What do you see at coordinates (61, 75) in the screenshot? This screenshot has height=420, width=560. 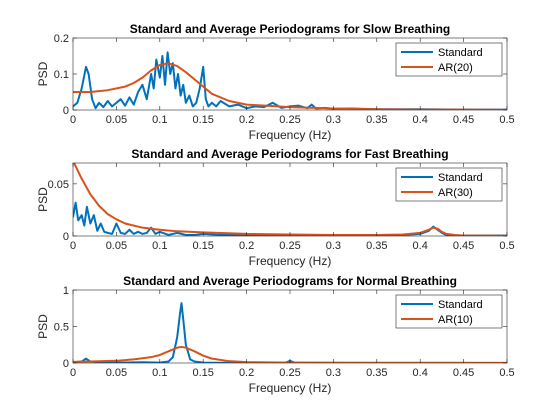 I see `y-tick-label: 0.1` at bounding box center [61, 75].